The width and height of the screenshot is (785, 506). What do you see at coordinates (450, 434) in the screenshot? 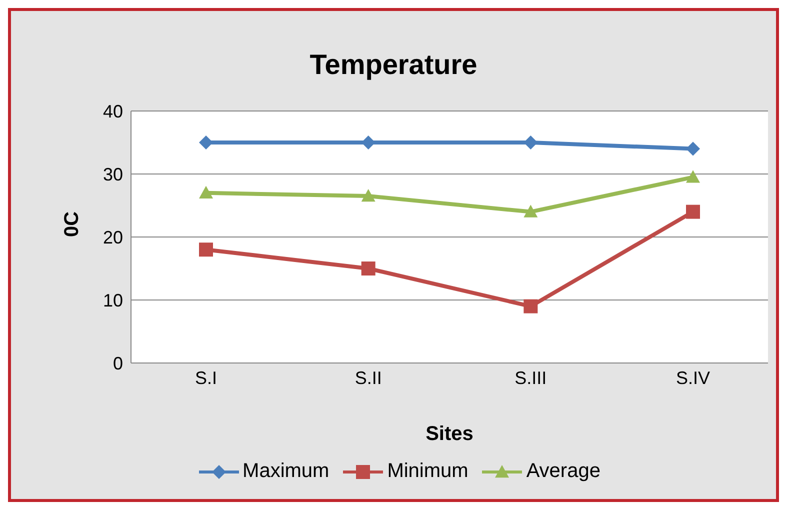
I see `x-axis-title: Sites` at bounding box center [450, 434].